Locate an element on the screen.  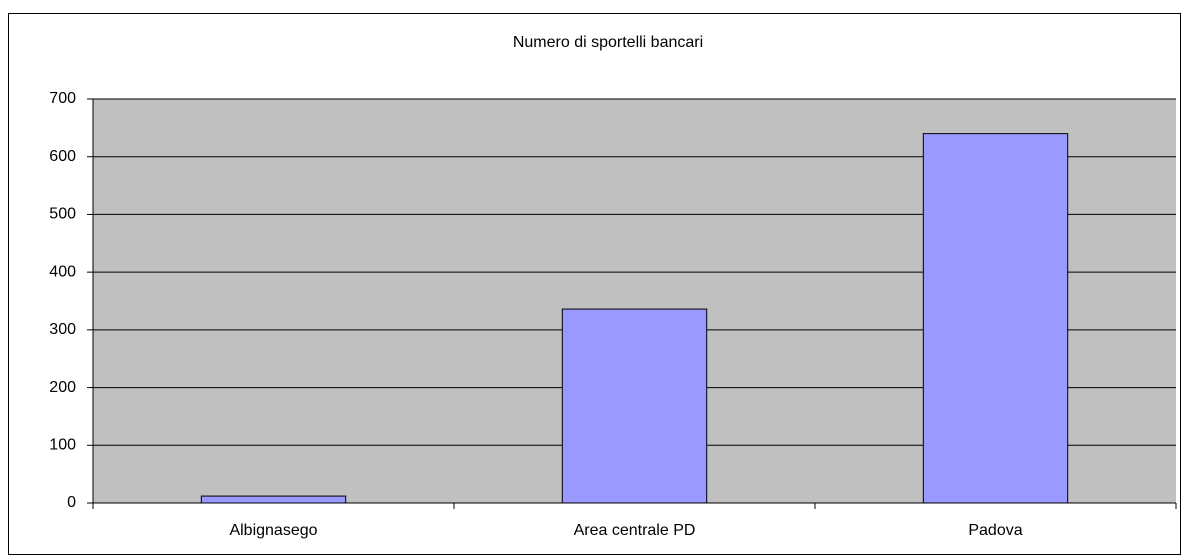
y-tick-label: 600 is located at coordinates (62, 156).